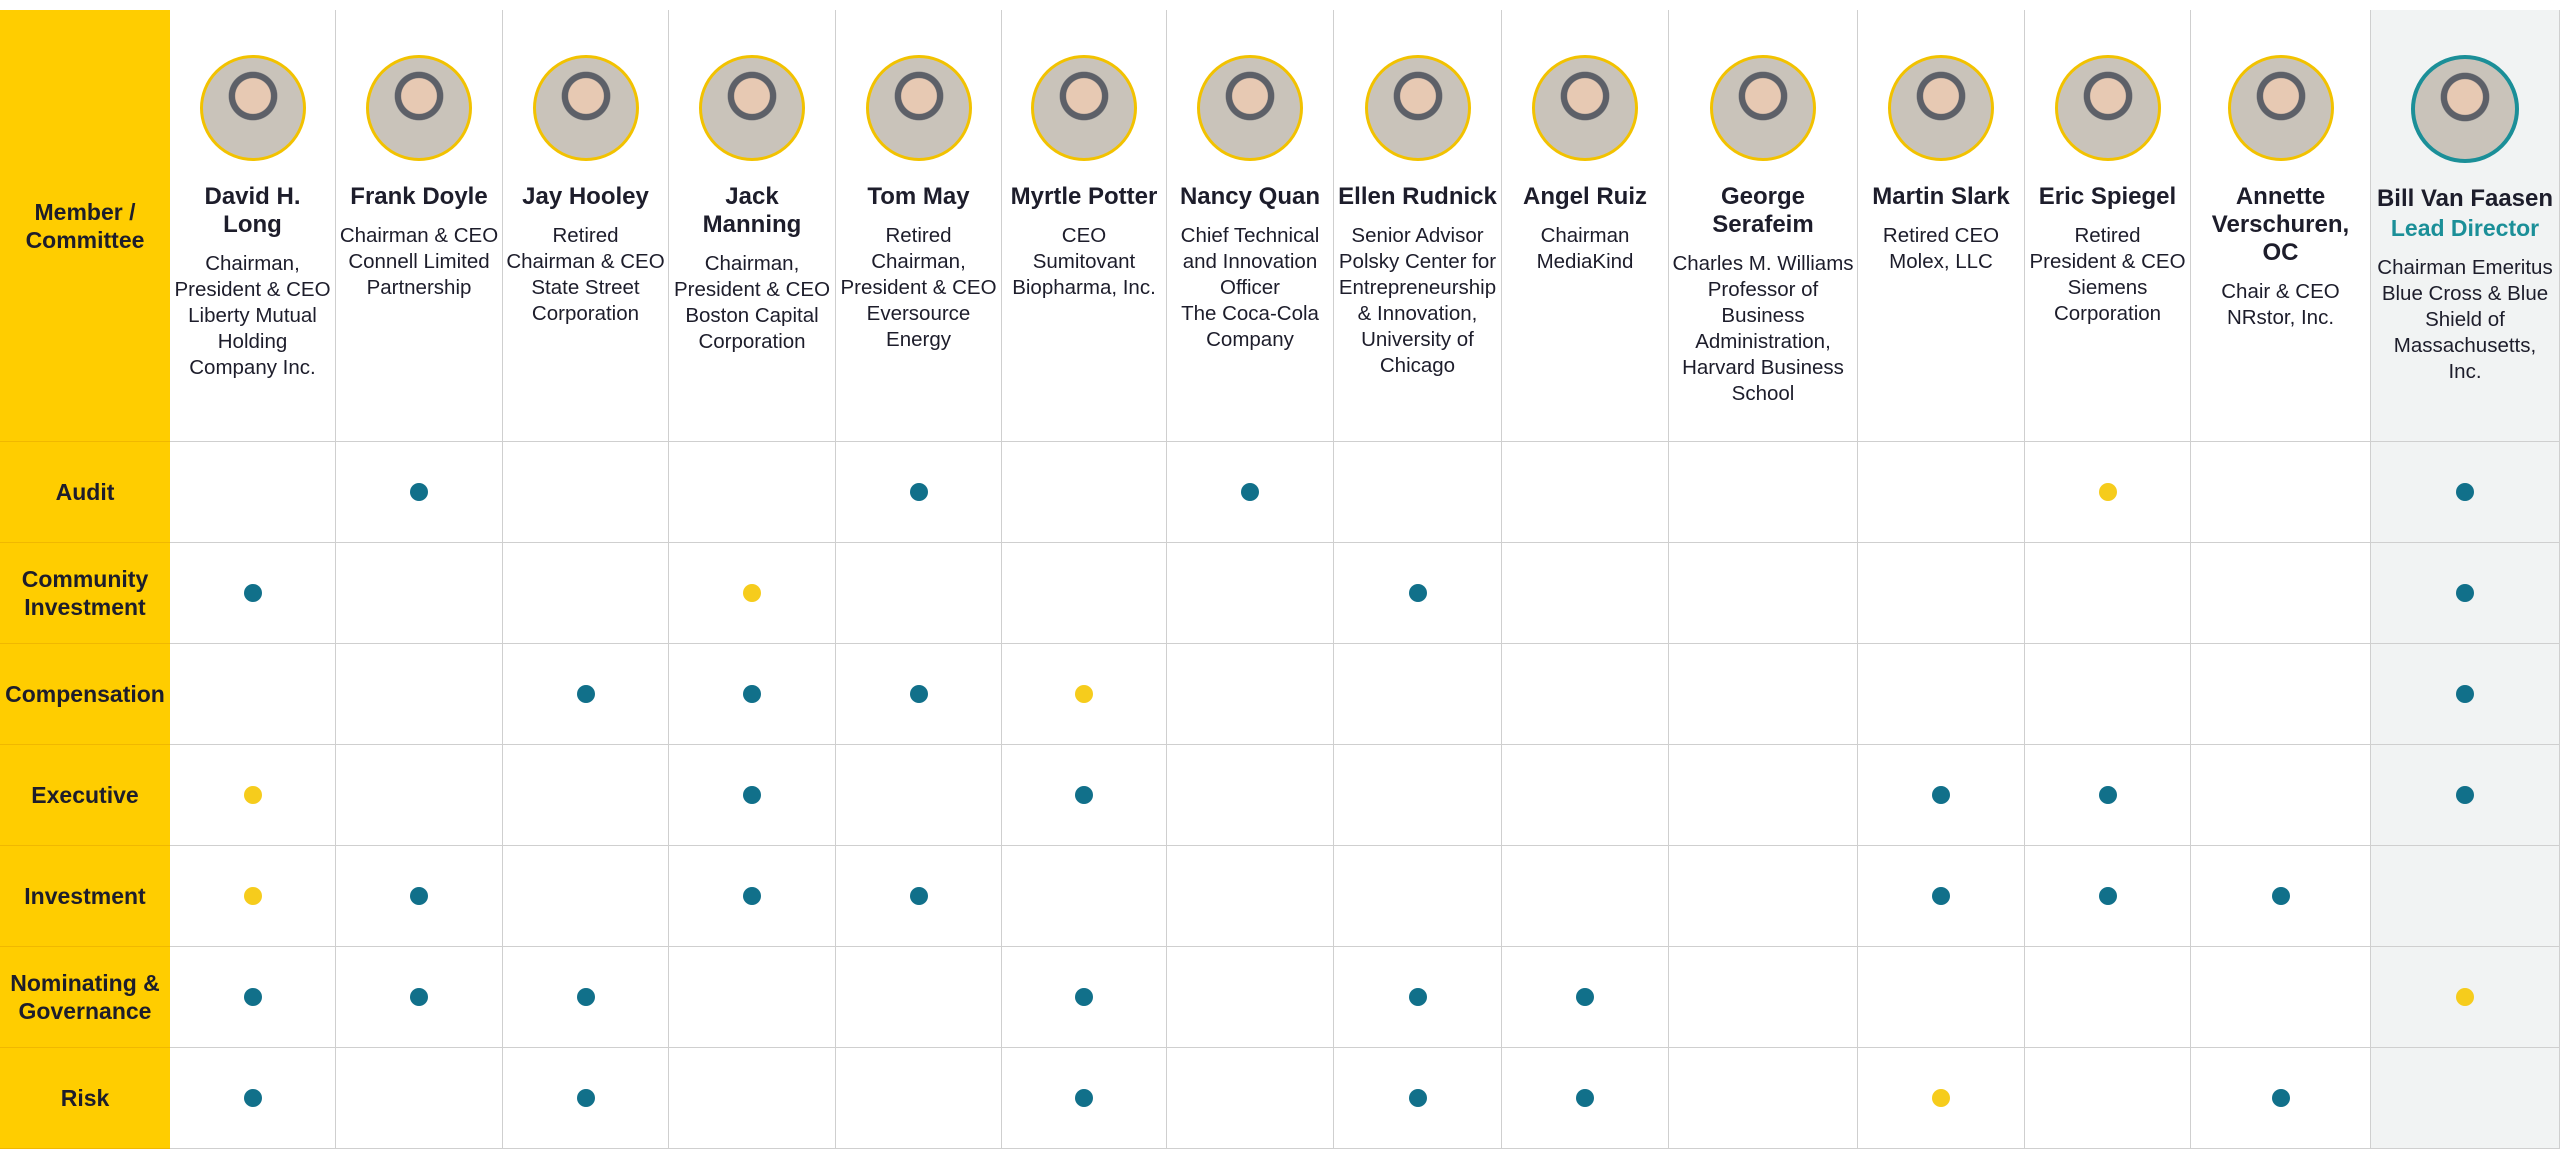 The image size is (2560, 1149). I want to click on title-line: MediaKind, so click(1585, 261).